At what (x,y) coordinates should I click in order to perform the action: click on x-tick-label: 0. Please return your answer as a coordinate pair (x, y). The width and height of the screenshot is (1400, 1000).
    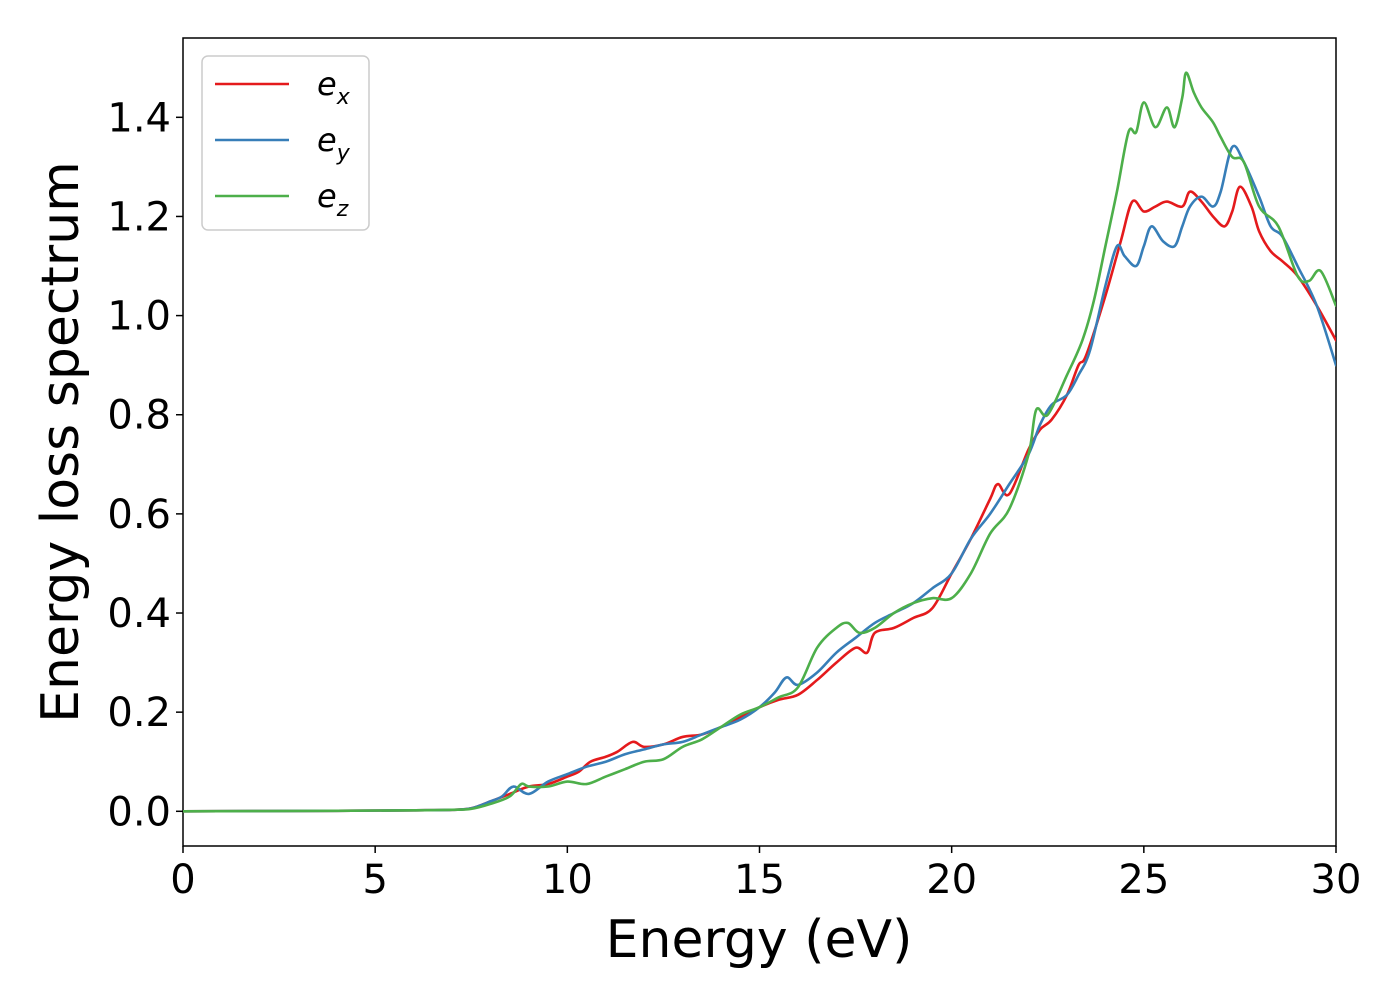
    Looking at the image, I should click on (182, 880).